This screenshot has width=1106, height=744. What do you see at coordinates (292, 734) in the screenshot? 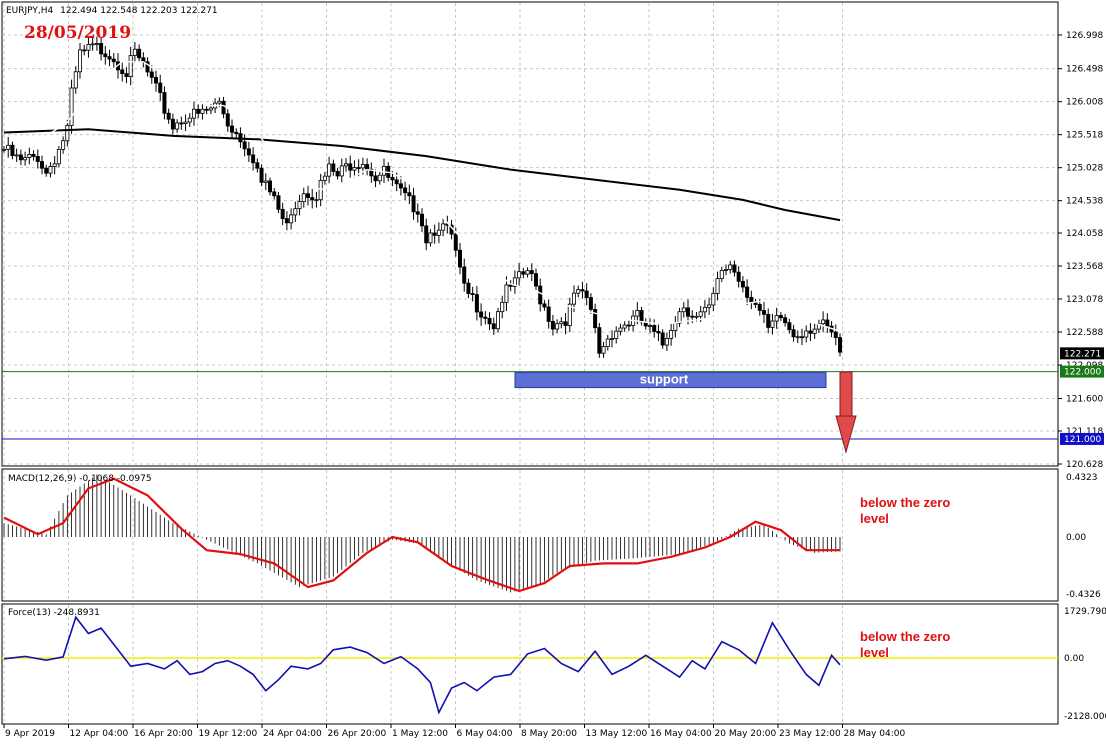
I see `time-tick-label: 24 Apr 04:00` at bounding box center [292, 734].